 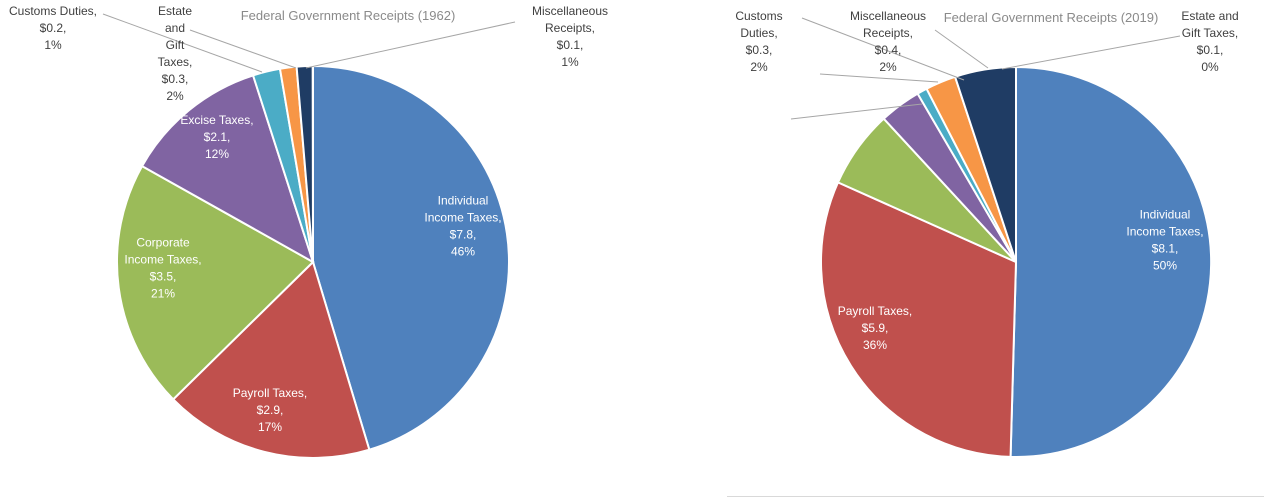 I want to click on data-label-miscellaneous-receipts: Miscellaneous Receipts, $0.1, 1%, so click(x=570, y=36).